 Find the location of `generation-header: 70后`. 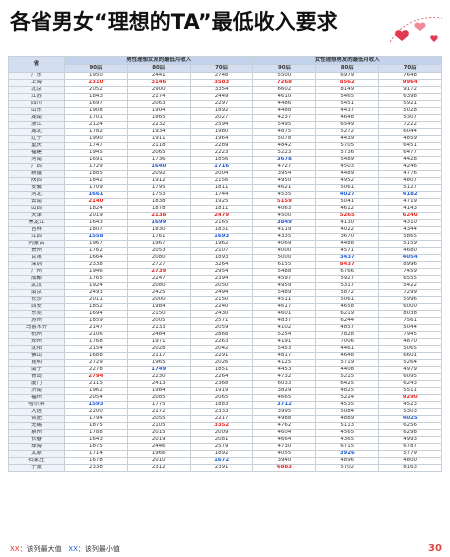

generation-header: 70后 is located at coordinates (221, 68).